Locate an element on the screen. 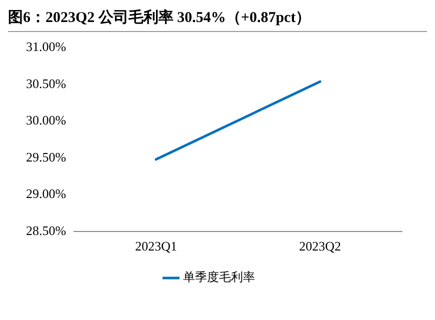 The image size is (435, 320). x-tick-label: 2023Q2 is located at coordinates (320, 246).